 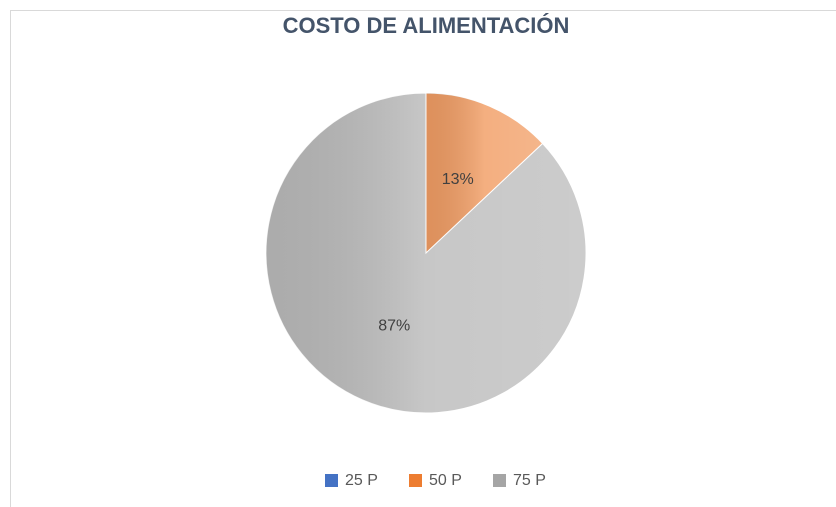 What do you see at coordinates (445, 480) in the screenshot?
I see `legend-label: 50 P` at bounding box center [445, 480].